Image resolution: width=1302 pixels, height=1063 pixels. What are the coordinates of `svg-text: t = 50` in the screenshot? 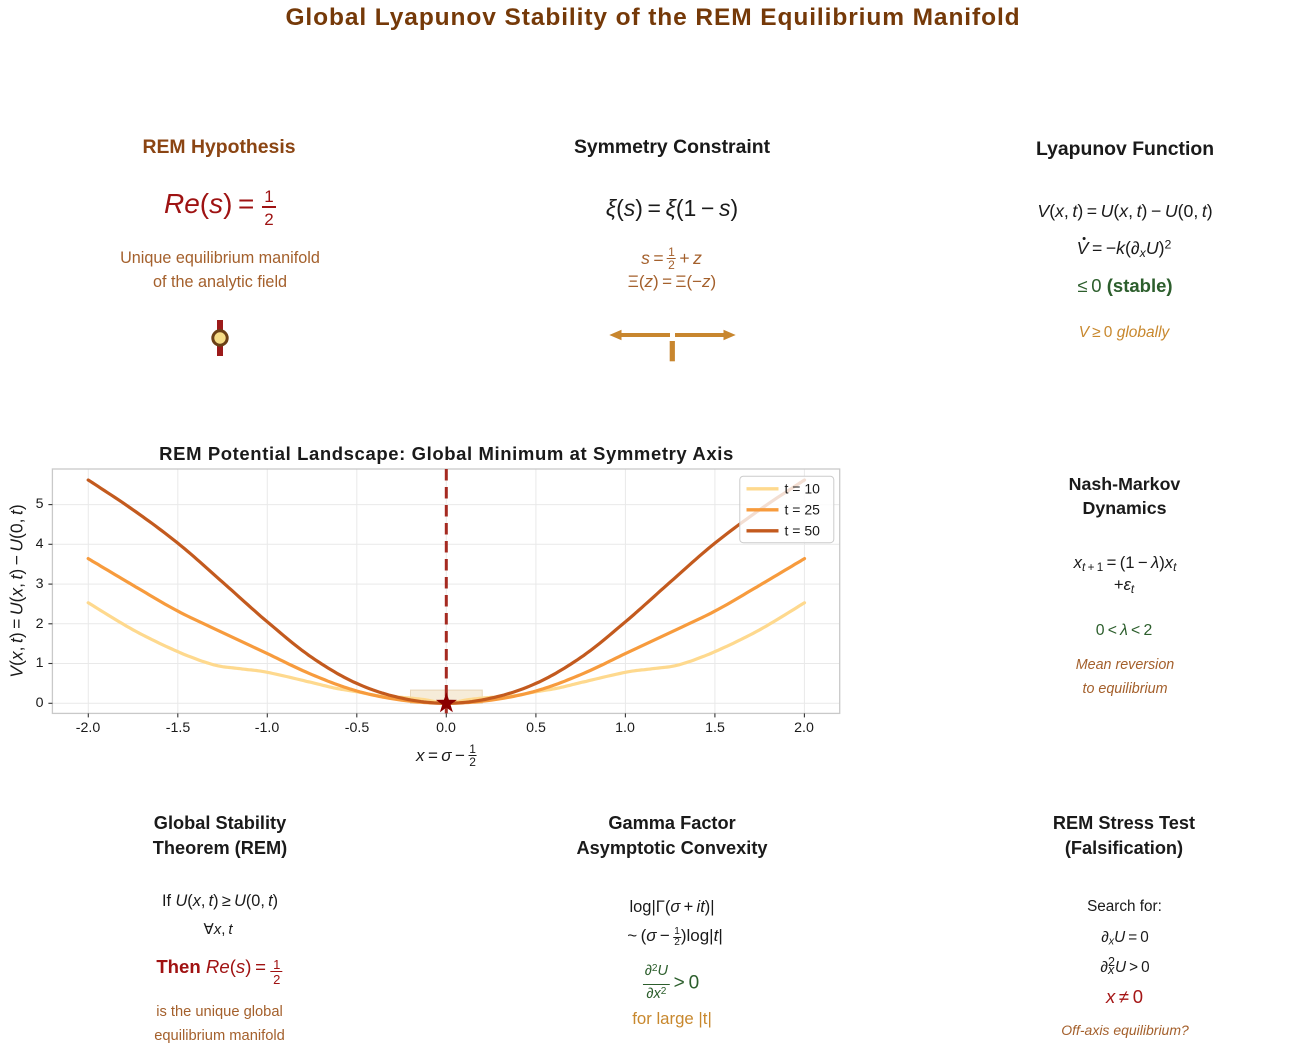 It's located at (803, 531).